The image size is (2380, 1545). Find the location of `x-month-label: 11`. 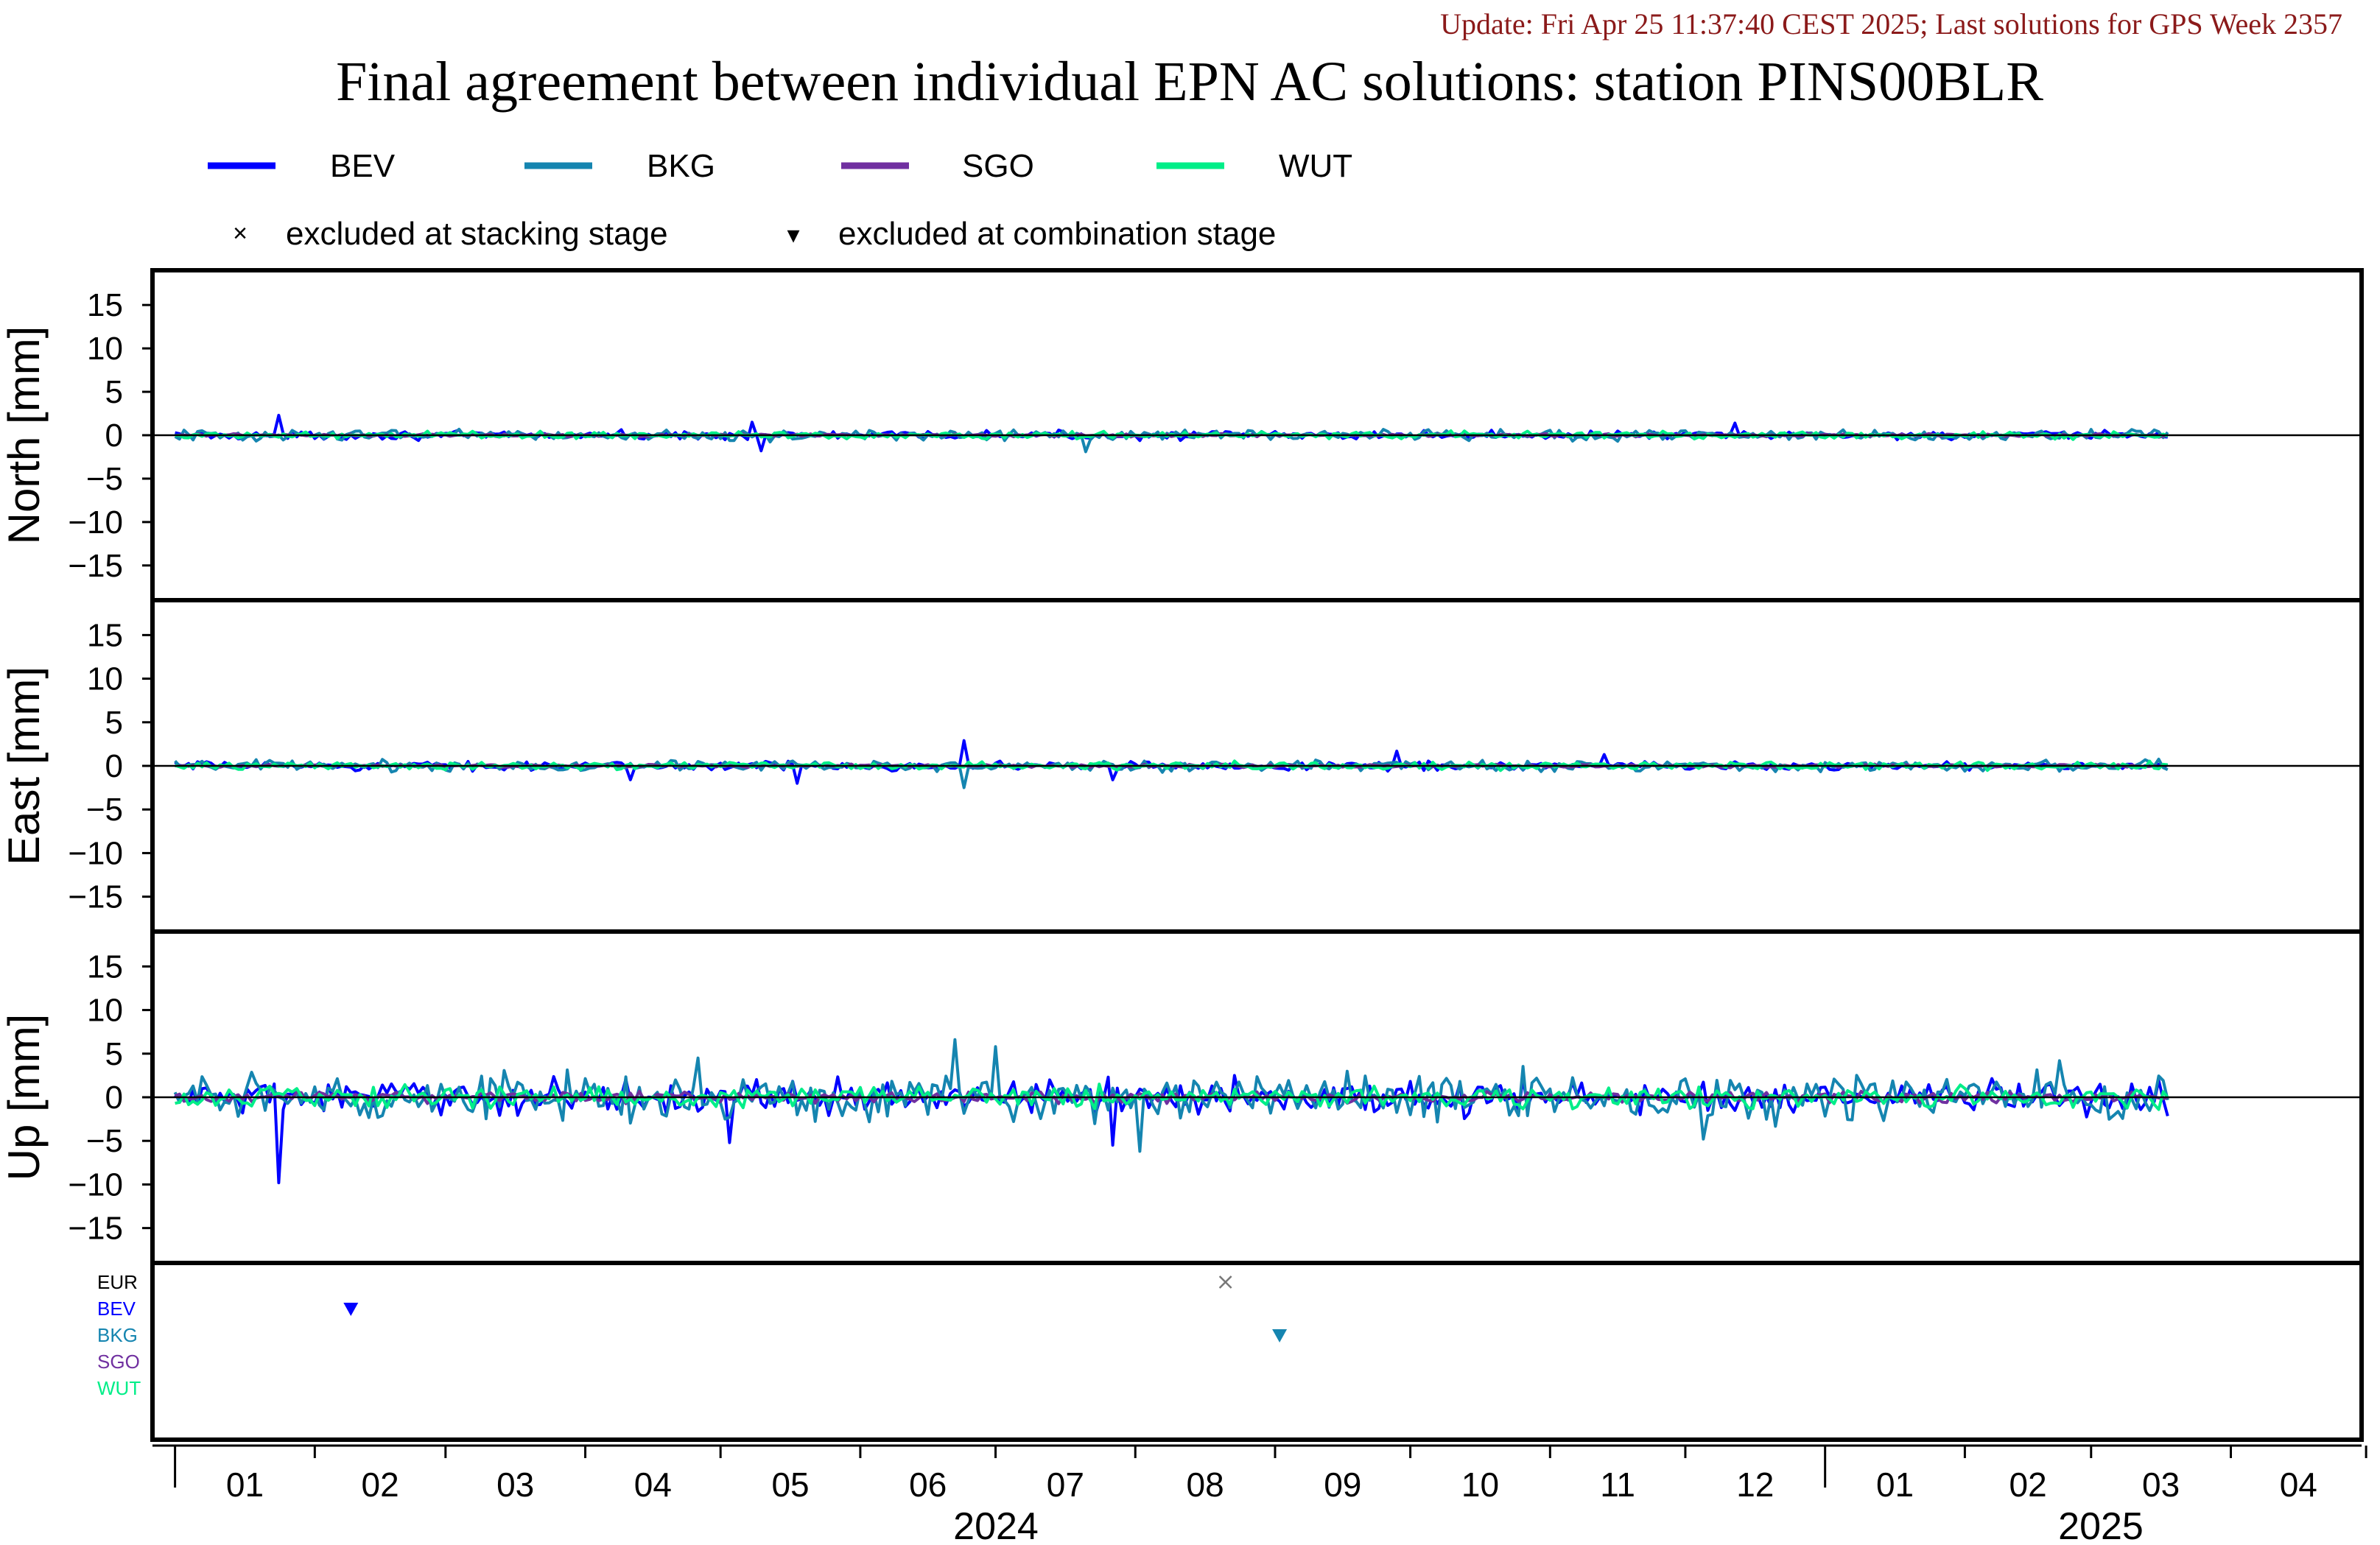

x-month-label: 11 is located at coordinates (1617, 1485).